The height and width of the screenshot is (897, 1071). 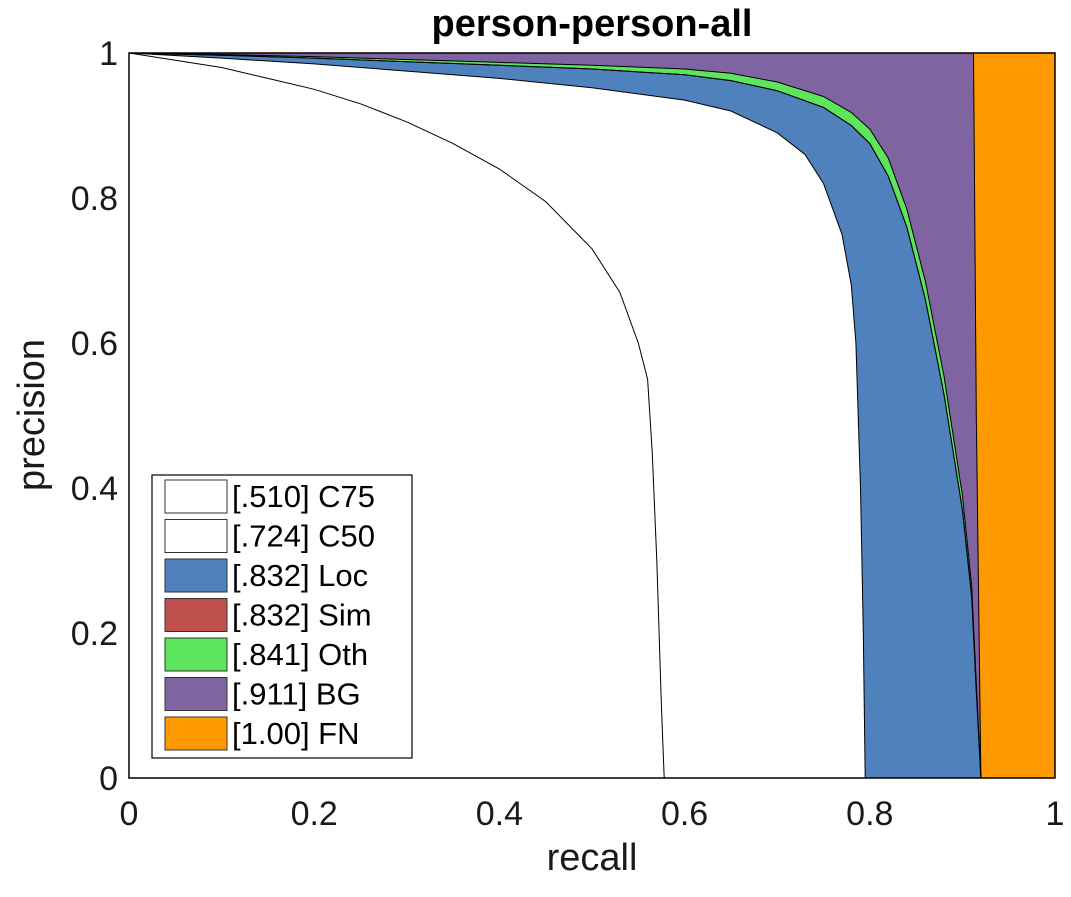 What do you see at coordinates (302, 615) in the screenshot?
I see `legend-label-sim: [.832] Sim` at bounding box center [302, 615].